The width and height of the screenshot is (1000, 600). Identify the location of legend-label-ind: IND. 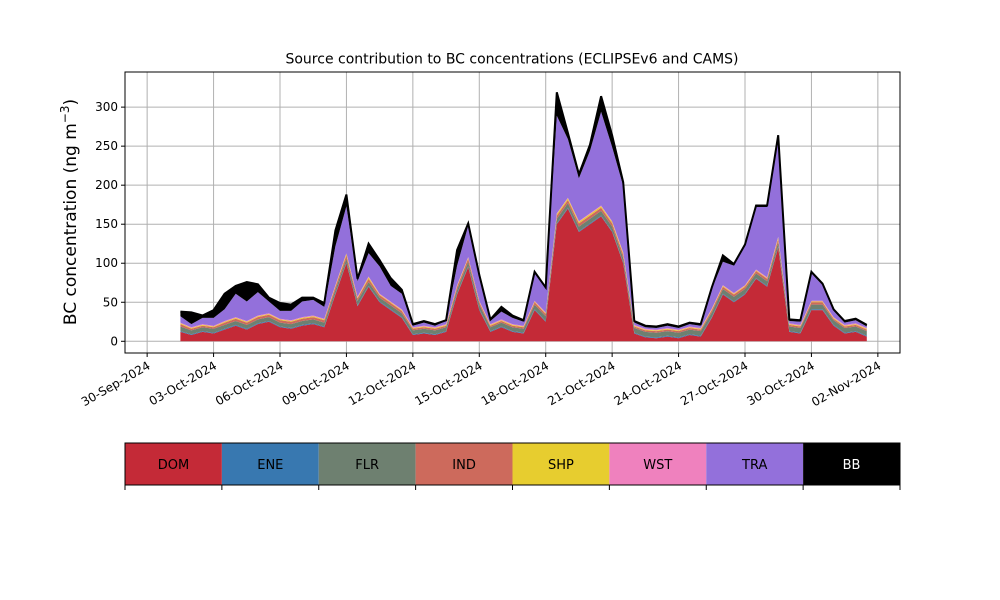
(464, 465).